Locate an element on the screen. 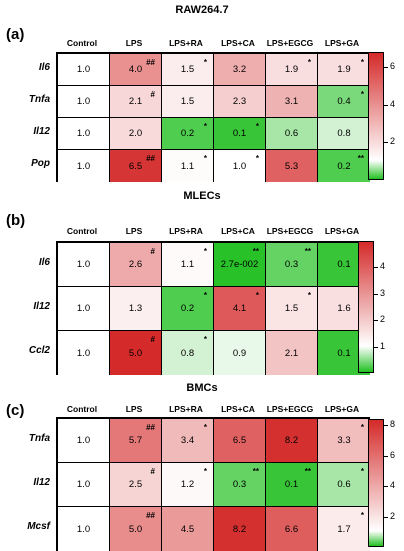 This screenshot has width=404, height=551. heatmap-cell: 2.6 # is located at coordinates (136, 265).